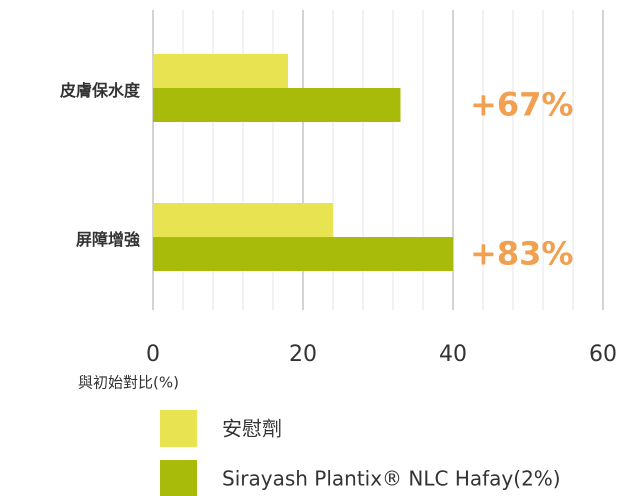  What do you see at coordinates (521, 105) in the screenshot?
I see `annotation: +67%` at bounding box center [521, 105].